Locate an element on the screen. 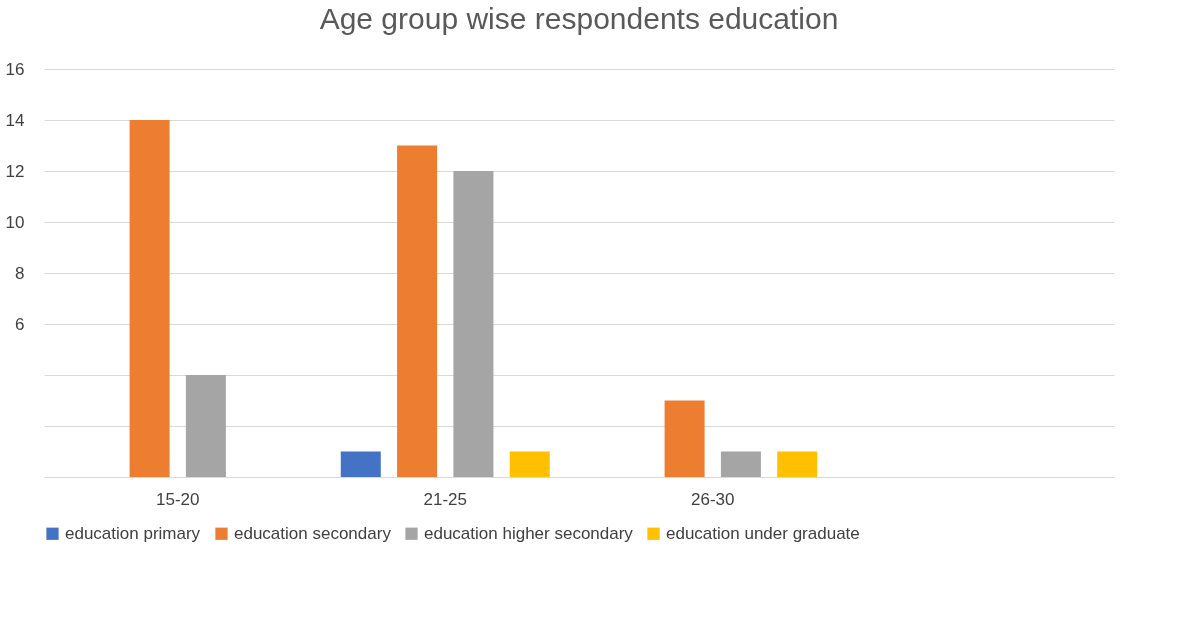 The height and width of the screenshot is (635, 1192). y-tick-label: 14 is located at coordinates (15, 120).